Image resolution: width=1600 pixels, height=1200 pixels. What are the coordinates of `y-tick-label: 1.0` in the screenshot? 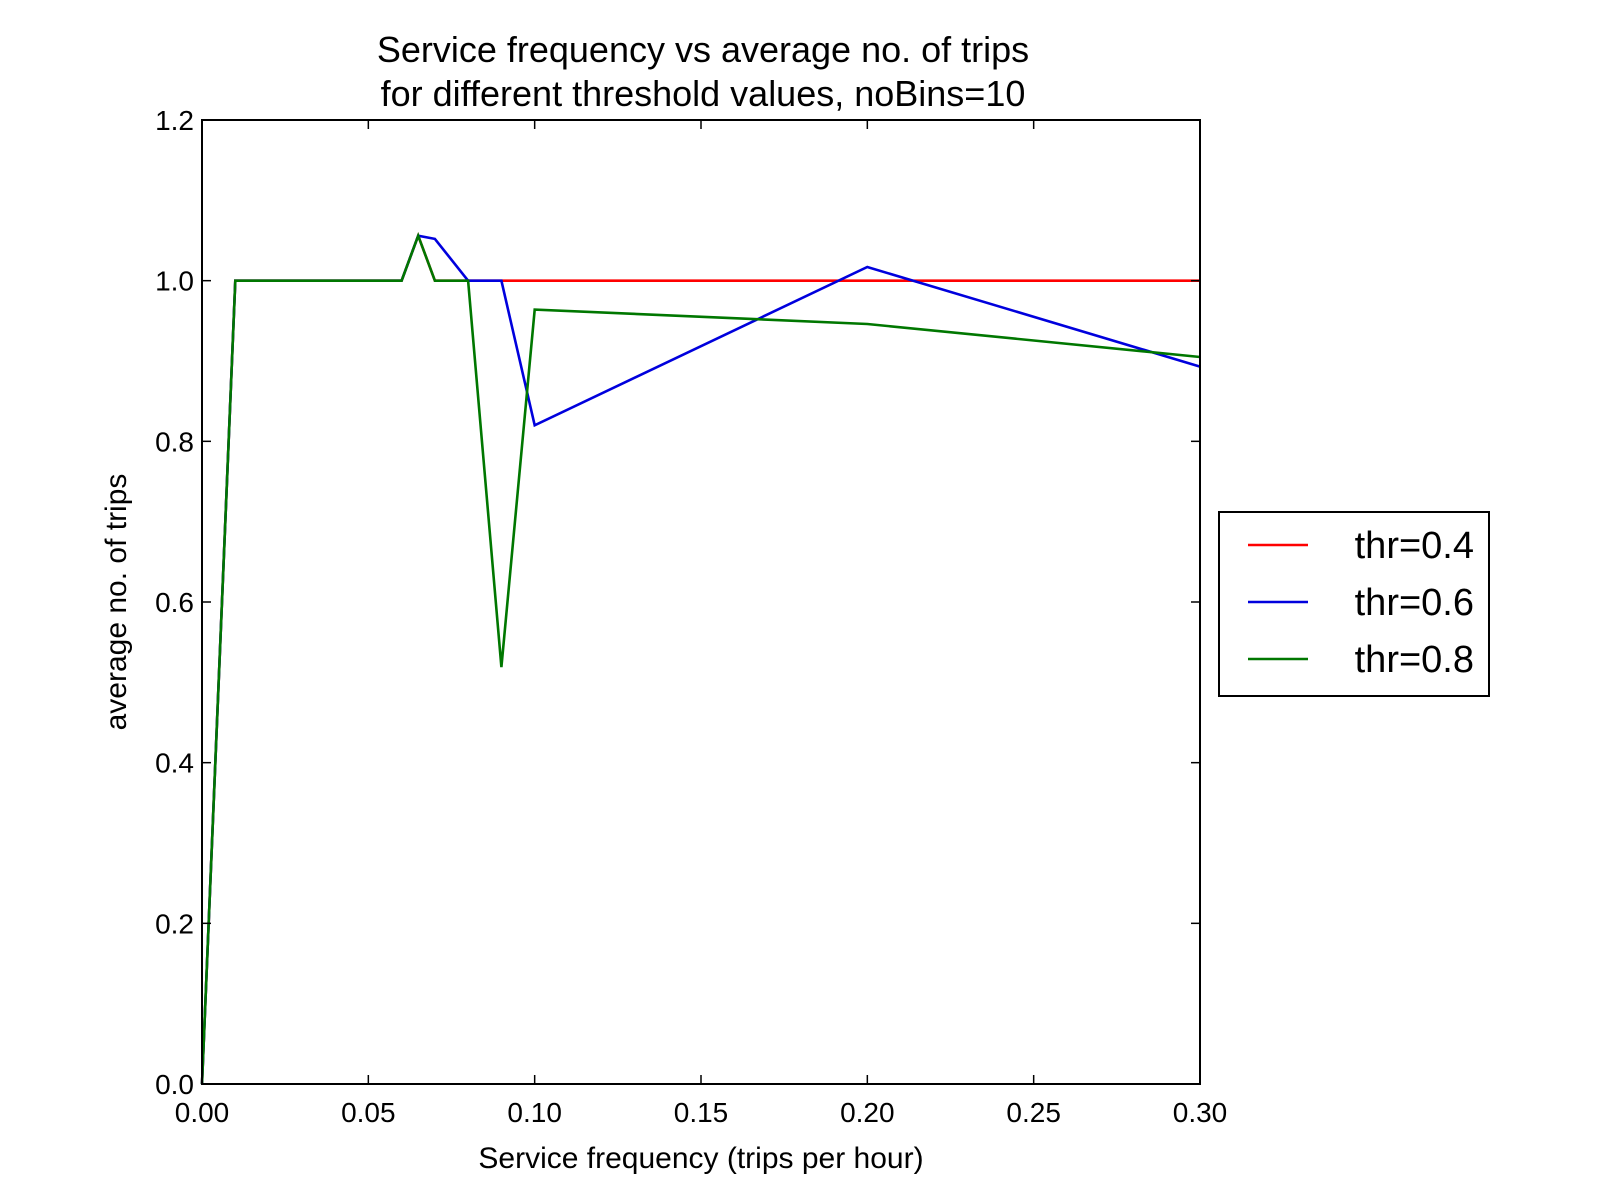 It's located at (174, 281).